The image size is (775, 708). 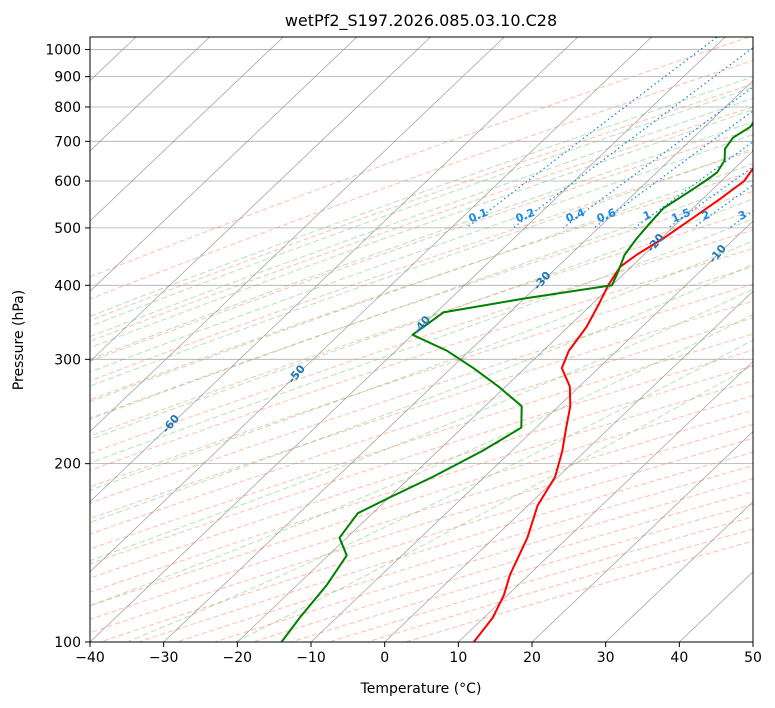 I want to click on y-tick-label: 500, so click(x=67, y=229).